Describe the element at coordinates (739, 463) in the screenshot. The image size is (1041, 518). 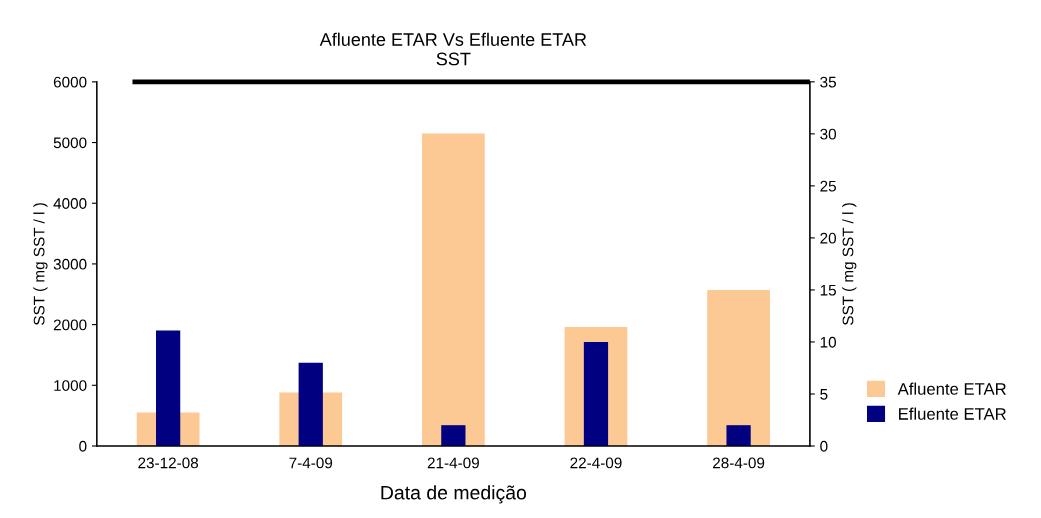
I see `x-tick-label: 28-4-09` at that location.